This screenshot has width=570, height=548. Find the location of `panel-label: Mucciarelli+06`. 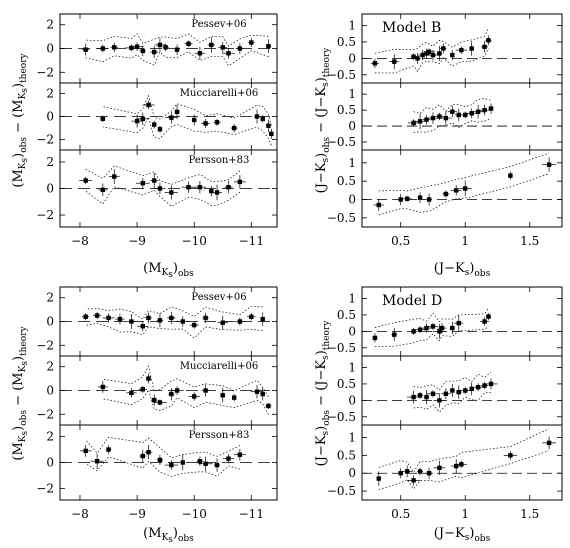

panel-label: Mucciarelli+06 is located at coordinates (219, 366).